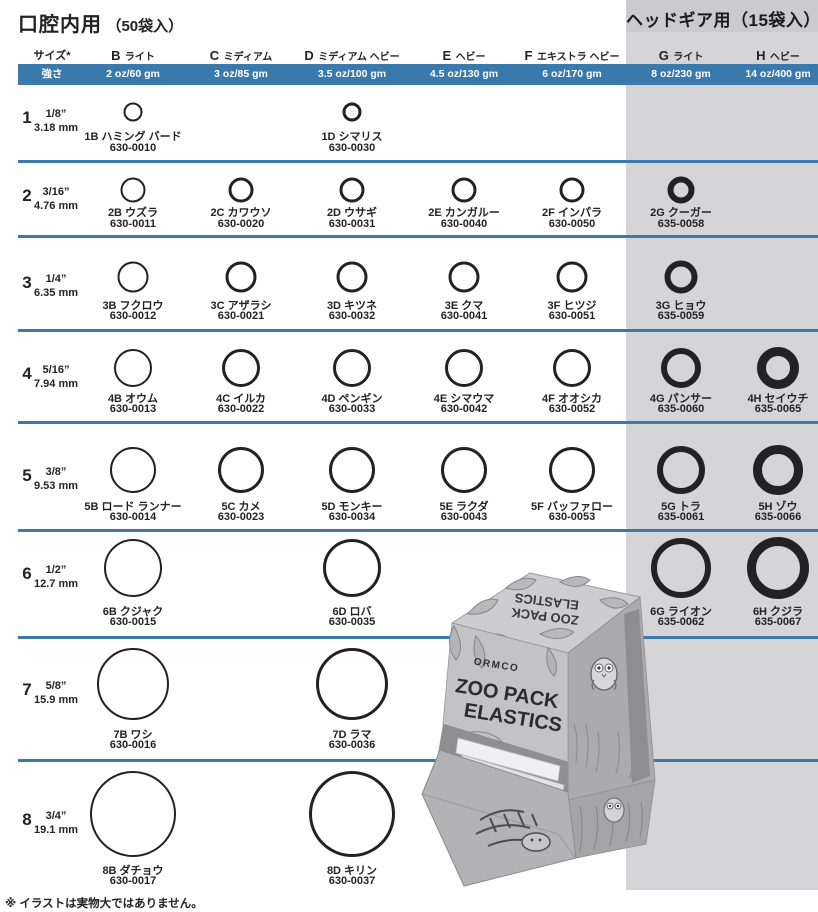  I want to click on owl-icon-small, so click(614, 810).